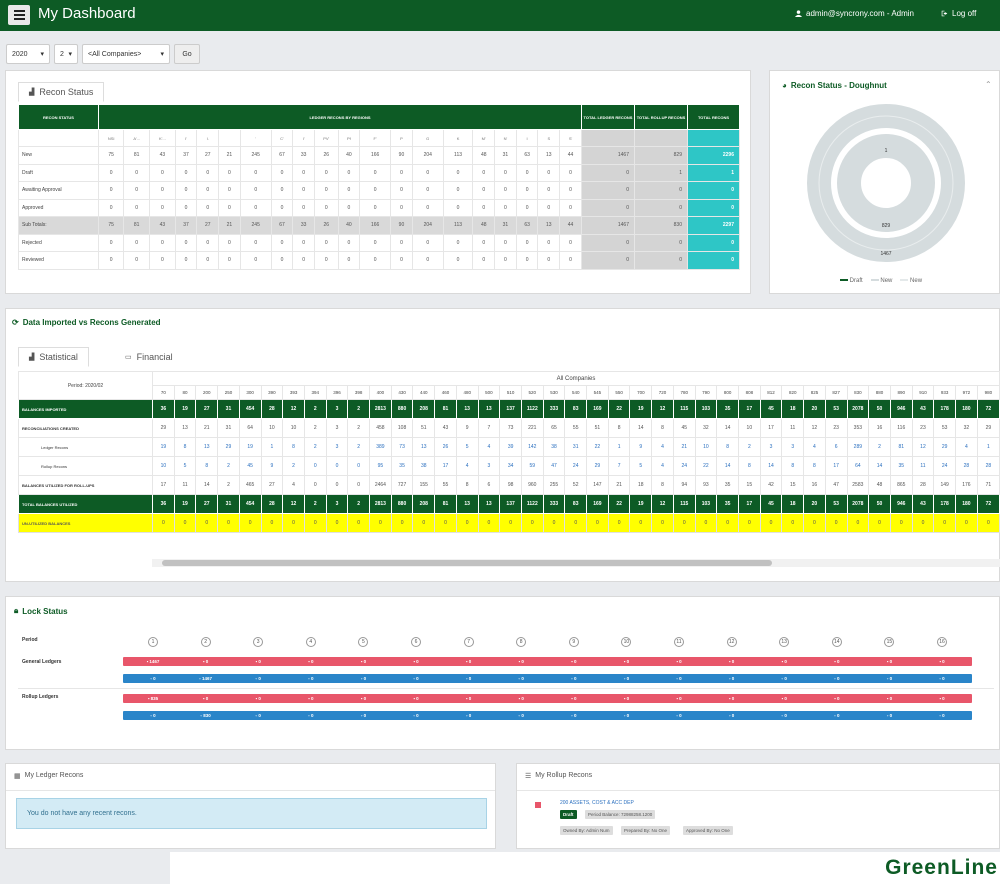 The height and width of the screenshot is (884, 1000). Describe the element at coordinates (153, 661) in the screenshot. I see `general-locked-button: ▪ 1467` at that location.